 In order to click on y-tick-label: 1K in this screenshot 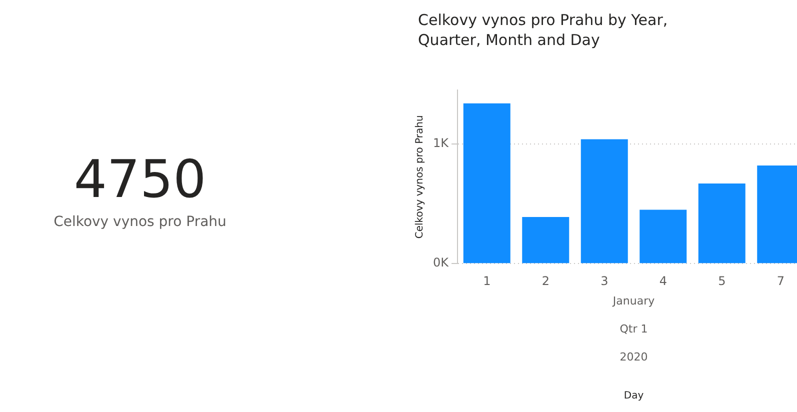, I will do `click(441, 143)`.